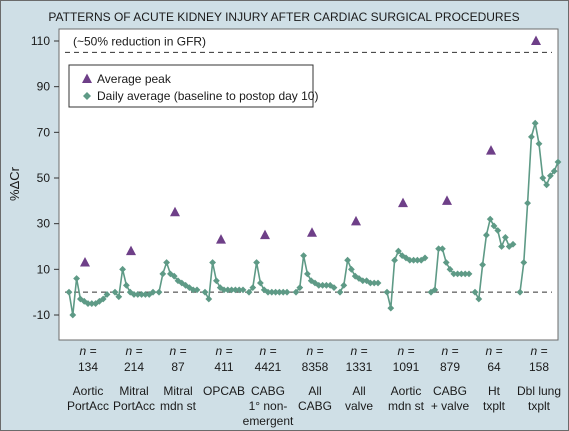 This screenshot has width=569, height=431. I want to click on n-value: 1091, so click(406, 367).